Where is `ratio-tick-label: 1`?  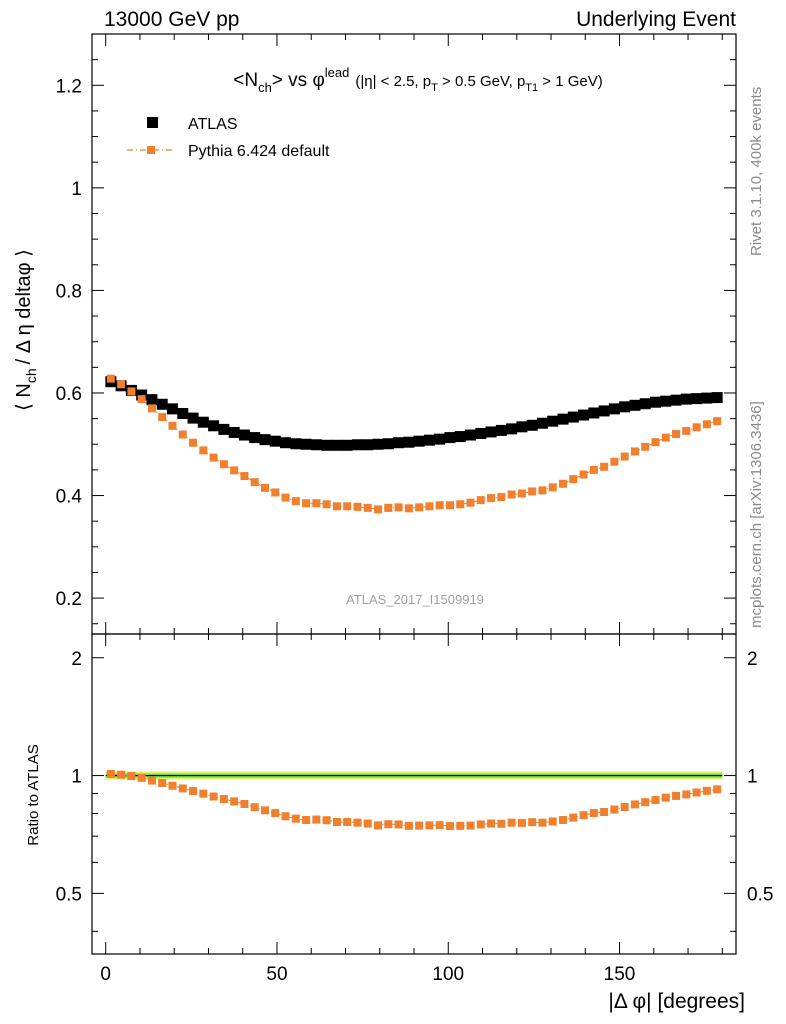 ratio-tick-label: 1 is located at coordinates (76, 777).